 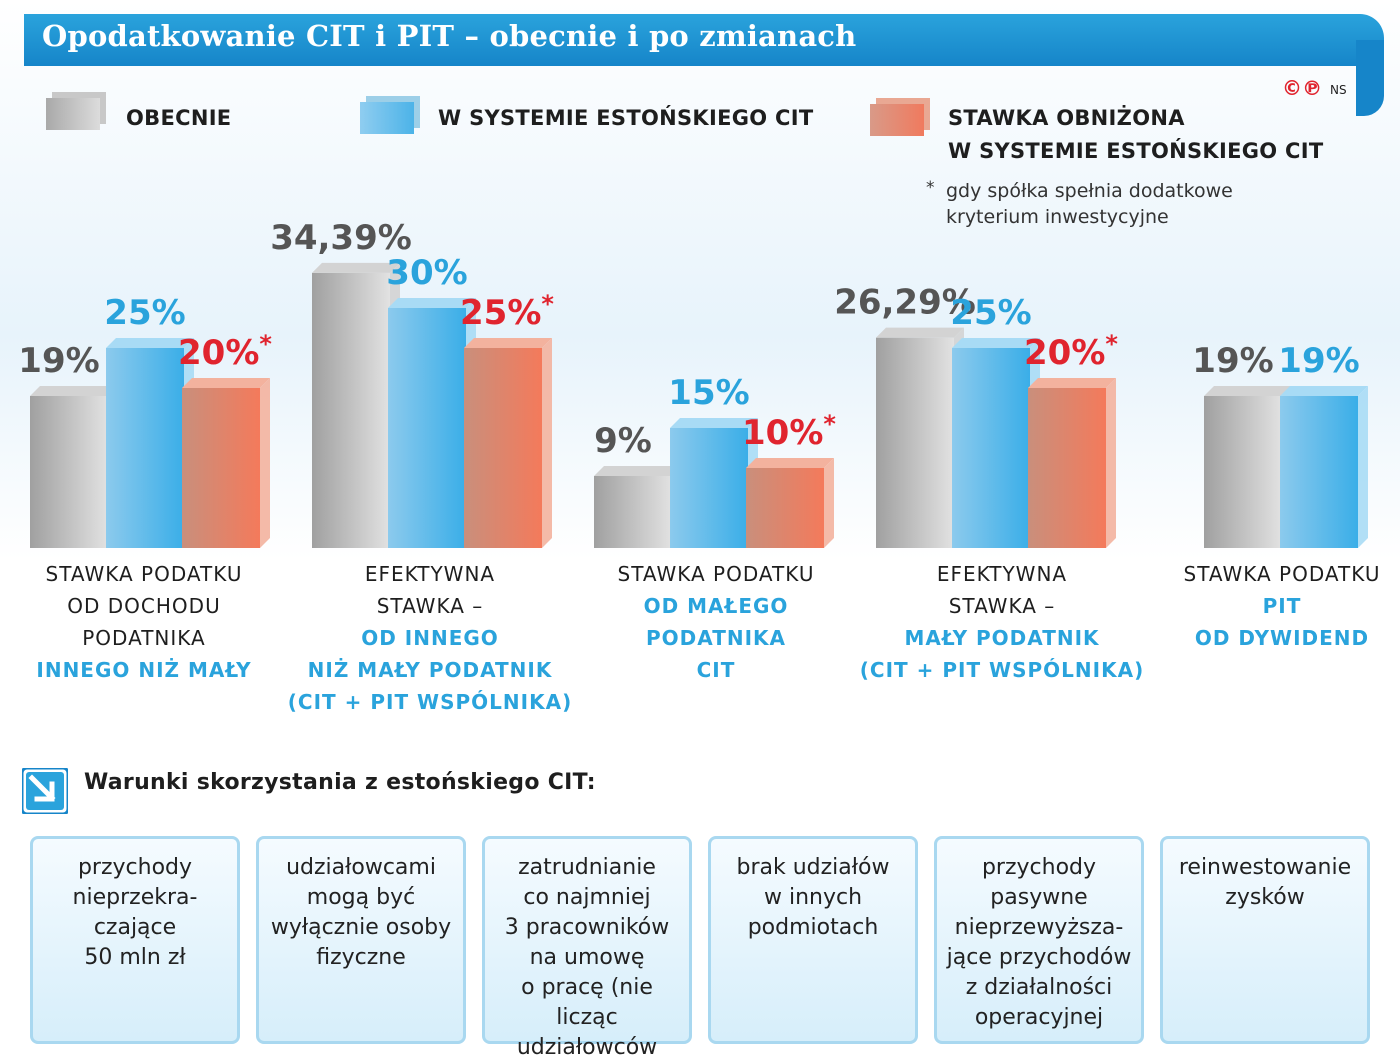 I want to click on legend-note-line: kryterium inwestycyjne, so click(x=1057, y=217).